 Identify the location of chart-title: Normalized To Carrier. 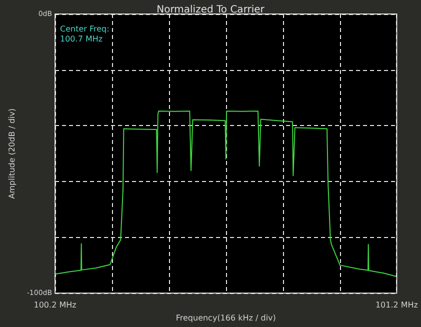
(211, 10).